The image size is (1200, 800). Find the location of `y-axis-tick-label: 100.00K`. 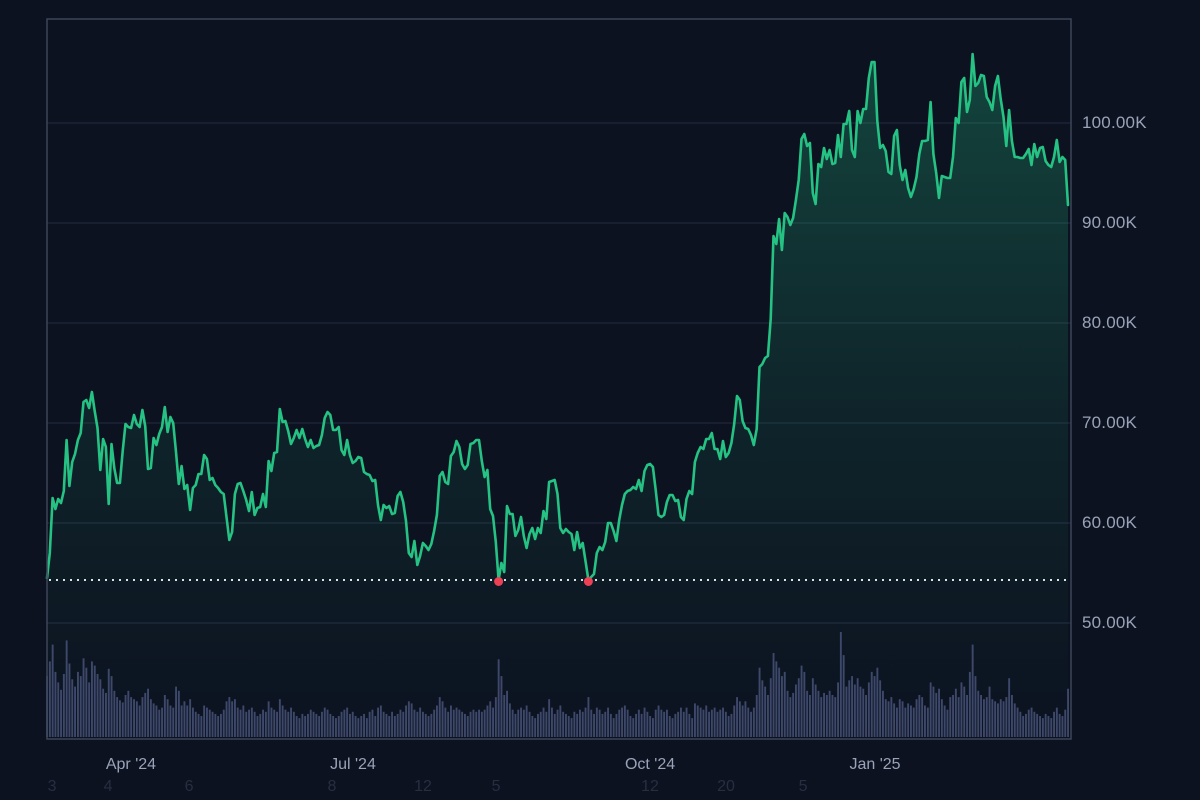

y-axis-tick-label: 100.00K is located at coordinates (1114, 122).